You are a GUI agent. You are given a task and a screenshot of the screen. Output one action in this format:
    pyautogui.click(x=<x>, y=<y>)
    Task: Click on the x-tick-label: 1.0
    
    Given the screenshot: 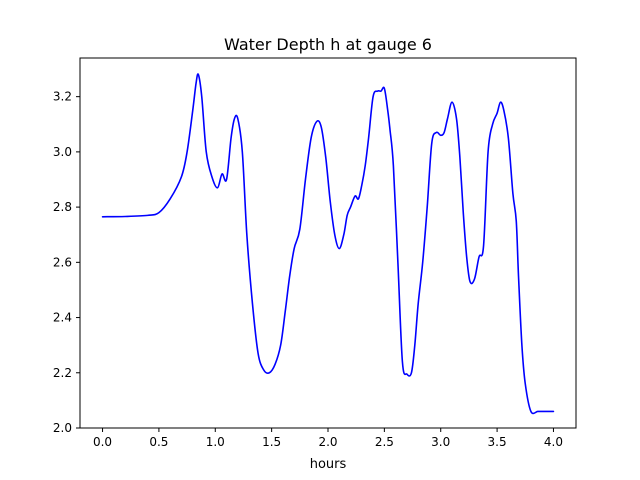 What is the action you would take?
    pyautogui.click(x=215, y=442)
    